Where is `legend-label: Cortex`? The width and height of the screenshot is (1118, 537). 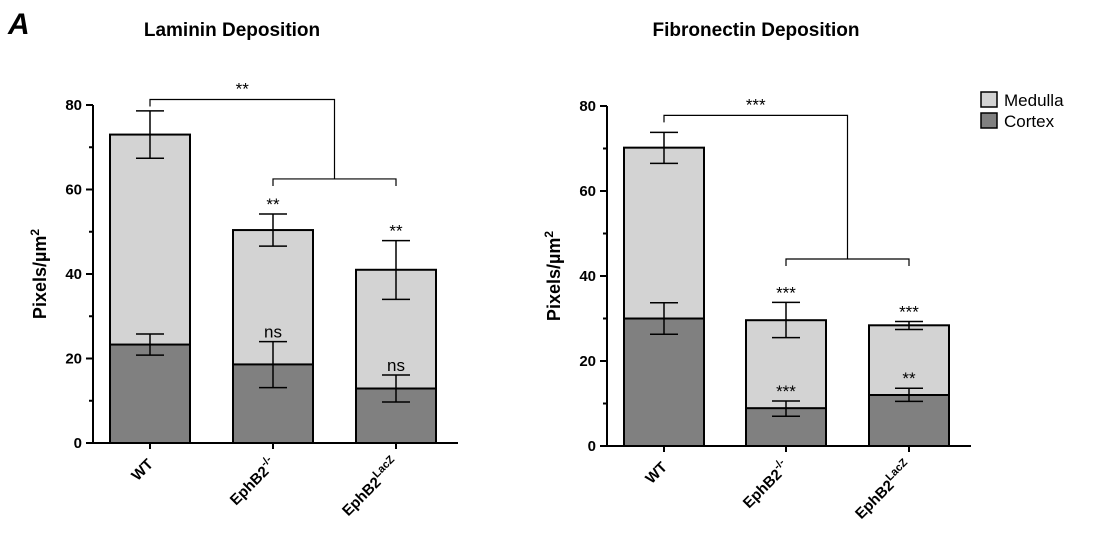
legend-label: Cortex is located at coordinates (1029, 121).